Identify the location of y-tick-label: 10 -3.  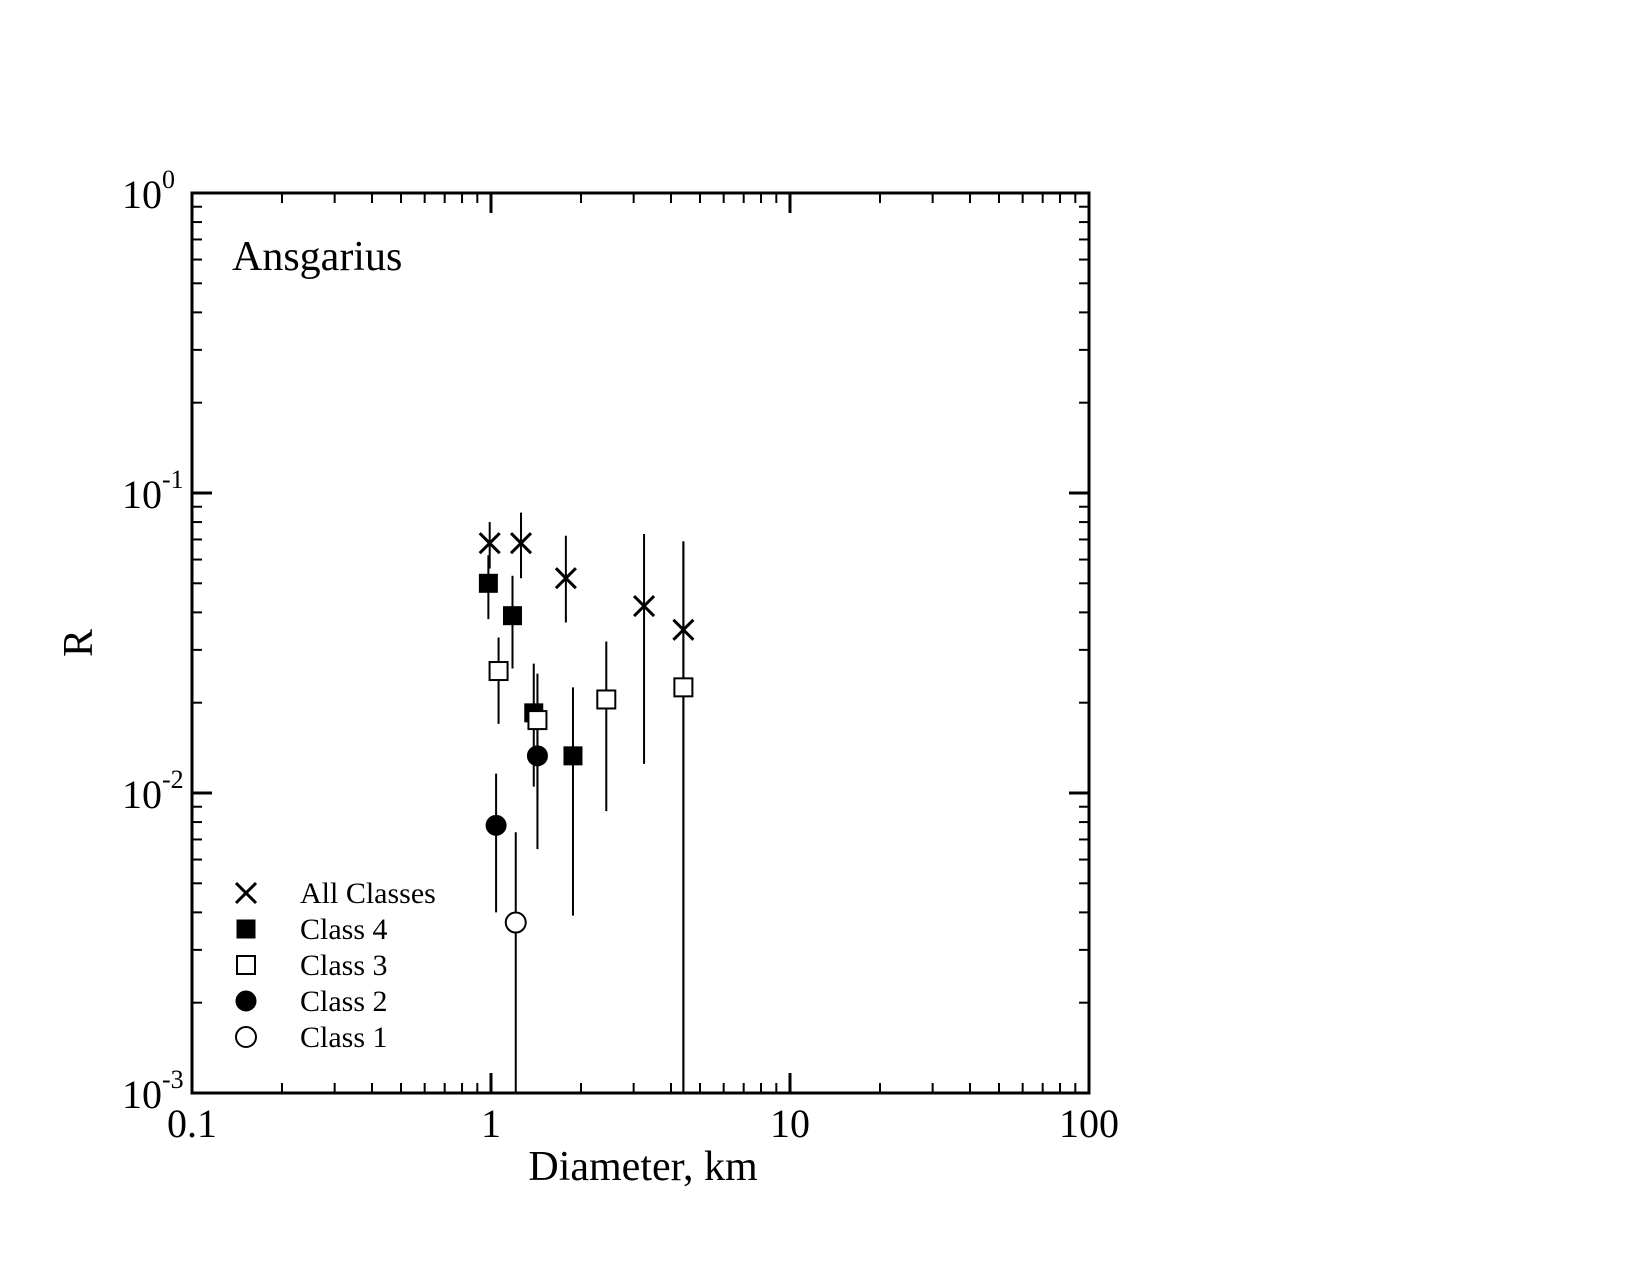
(153, 1091).